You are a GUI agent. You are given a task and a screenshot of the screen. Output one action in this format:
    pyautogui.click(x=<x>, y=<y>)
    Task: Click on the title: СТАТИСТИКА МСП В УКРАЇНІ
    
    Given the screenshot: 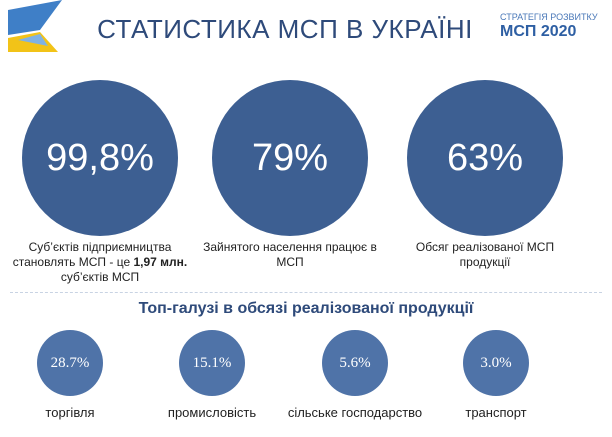 What is the action you would take?
    pyautogui.click(x=285, y=29)
    